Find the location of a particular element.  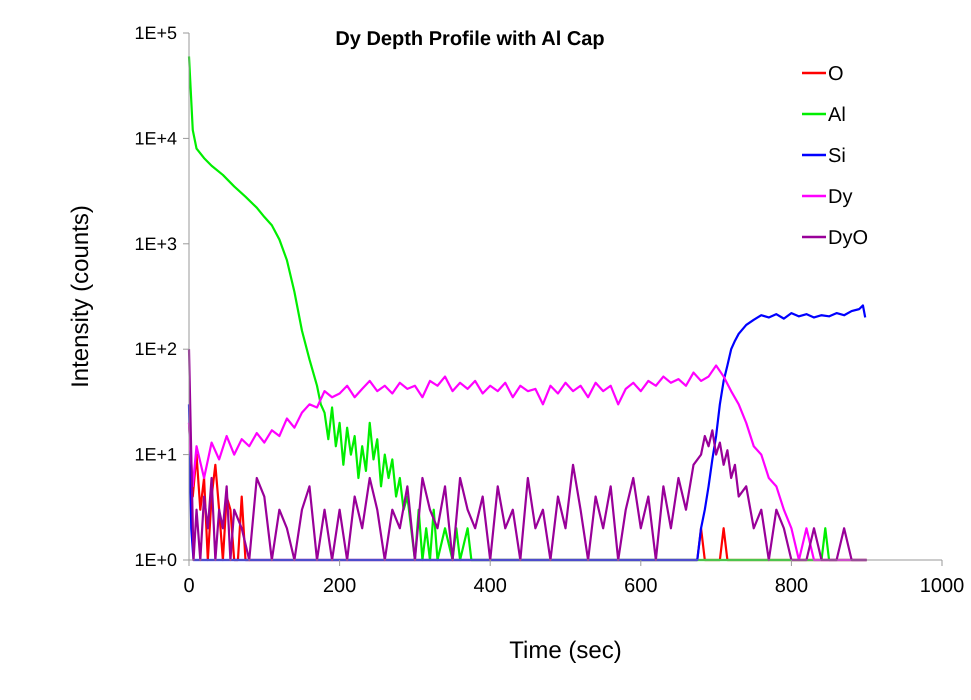

y-tick-label: 1E+4 is located at coordinates (155, 138).